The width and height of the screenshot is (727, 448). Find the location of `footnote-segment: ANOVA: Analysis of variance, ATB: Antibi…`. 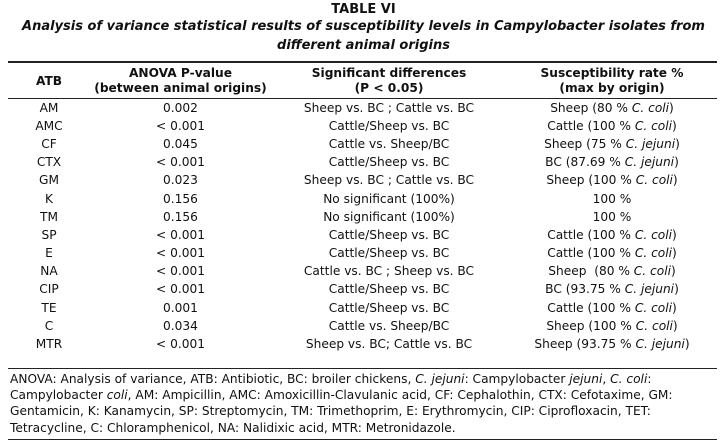

footnote-segment: ANOVA: Analysis of variance, ATB: Antibi… is located at coordinates (213, 379).